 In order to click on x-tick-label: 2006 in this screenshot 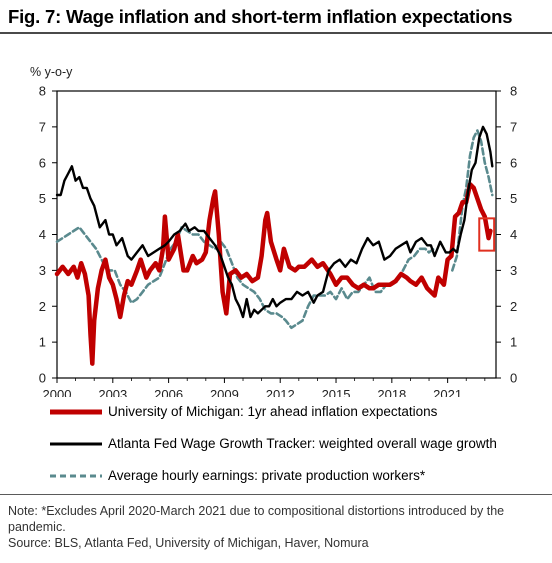, I will do `click(168, 392)`.